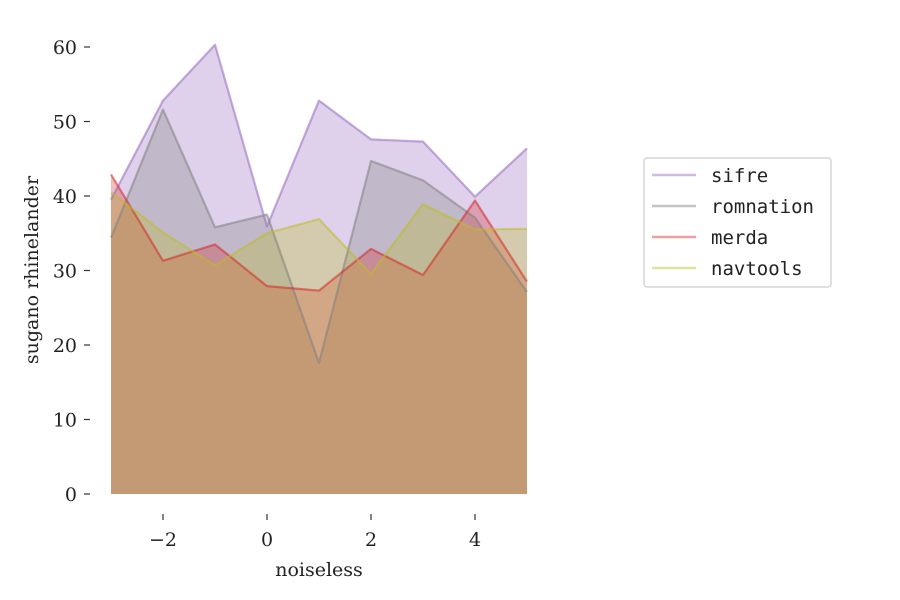 The image size is (900, 600). What do you see at coordinates (163, 540) in the screenshot?
I see `x-tick-label: −2` at bounding box center [163, 540].